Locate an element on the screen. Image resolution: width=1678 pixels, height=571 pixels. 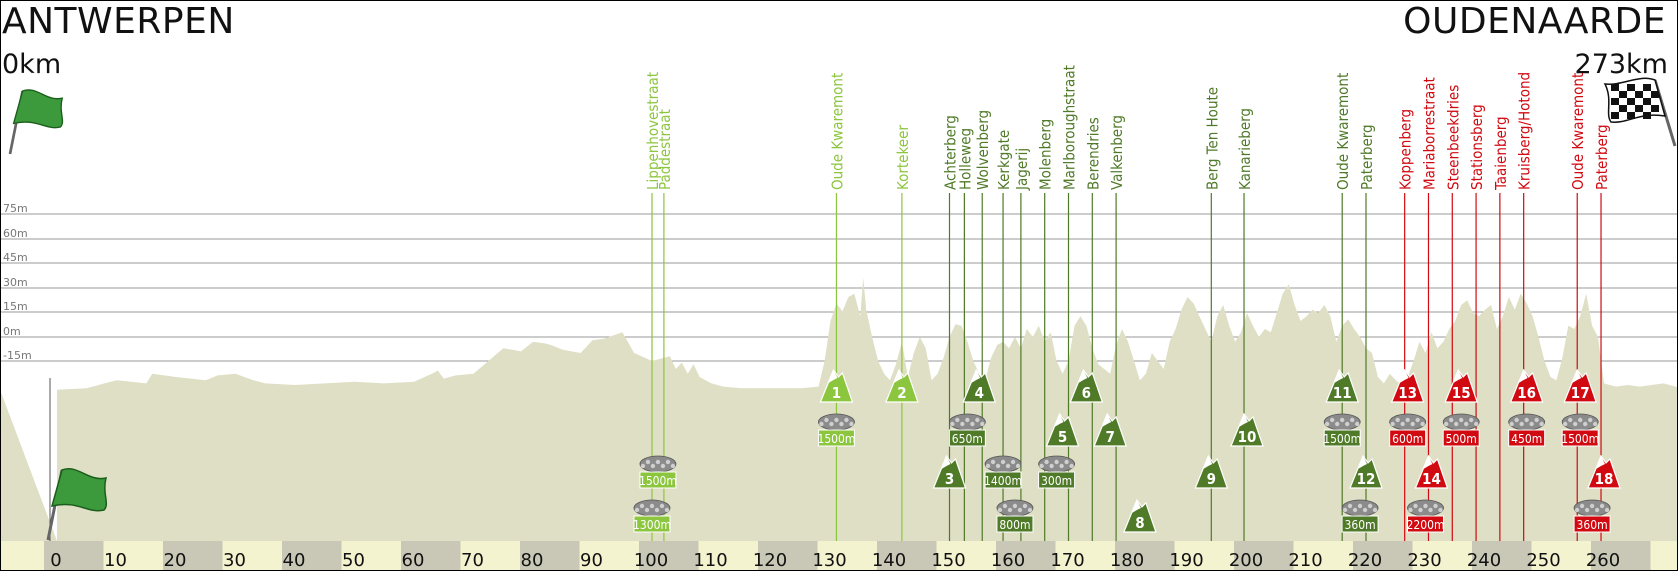
cobble-length: 600m is located at coordinates (1407, 439).